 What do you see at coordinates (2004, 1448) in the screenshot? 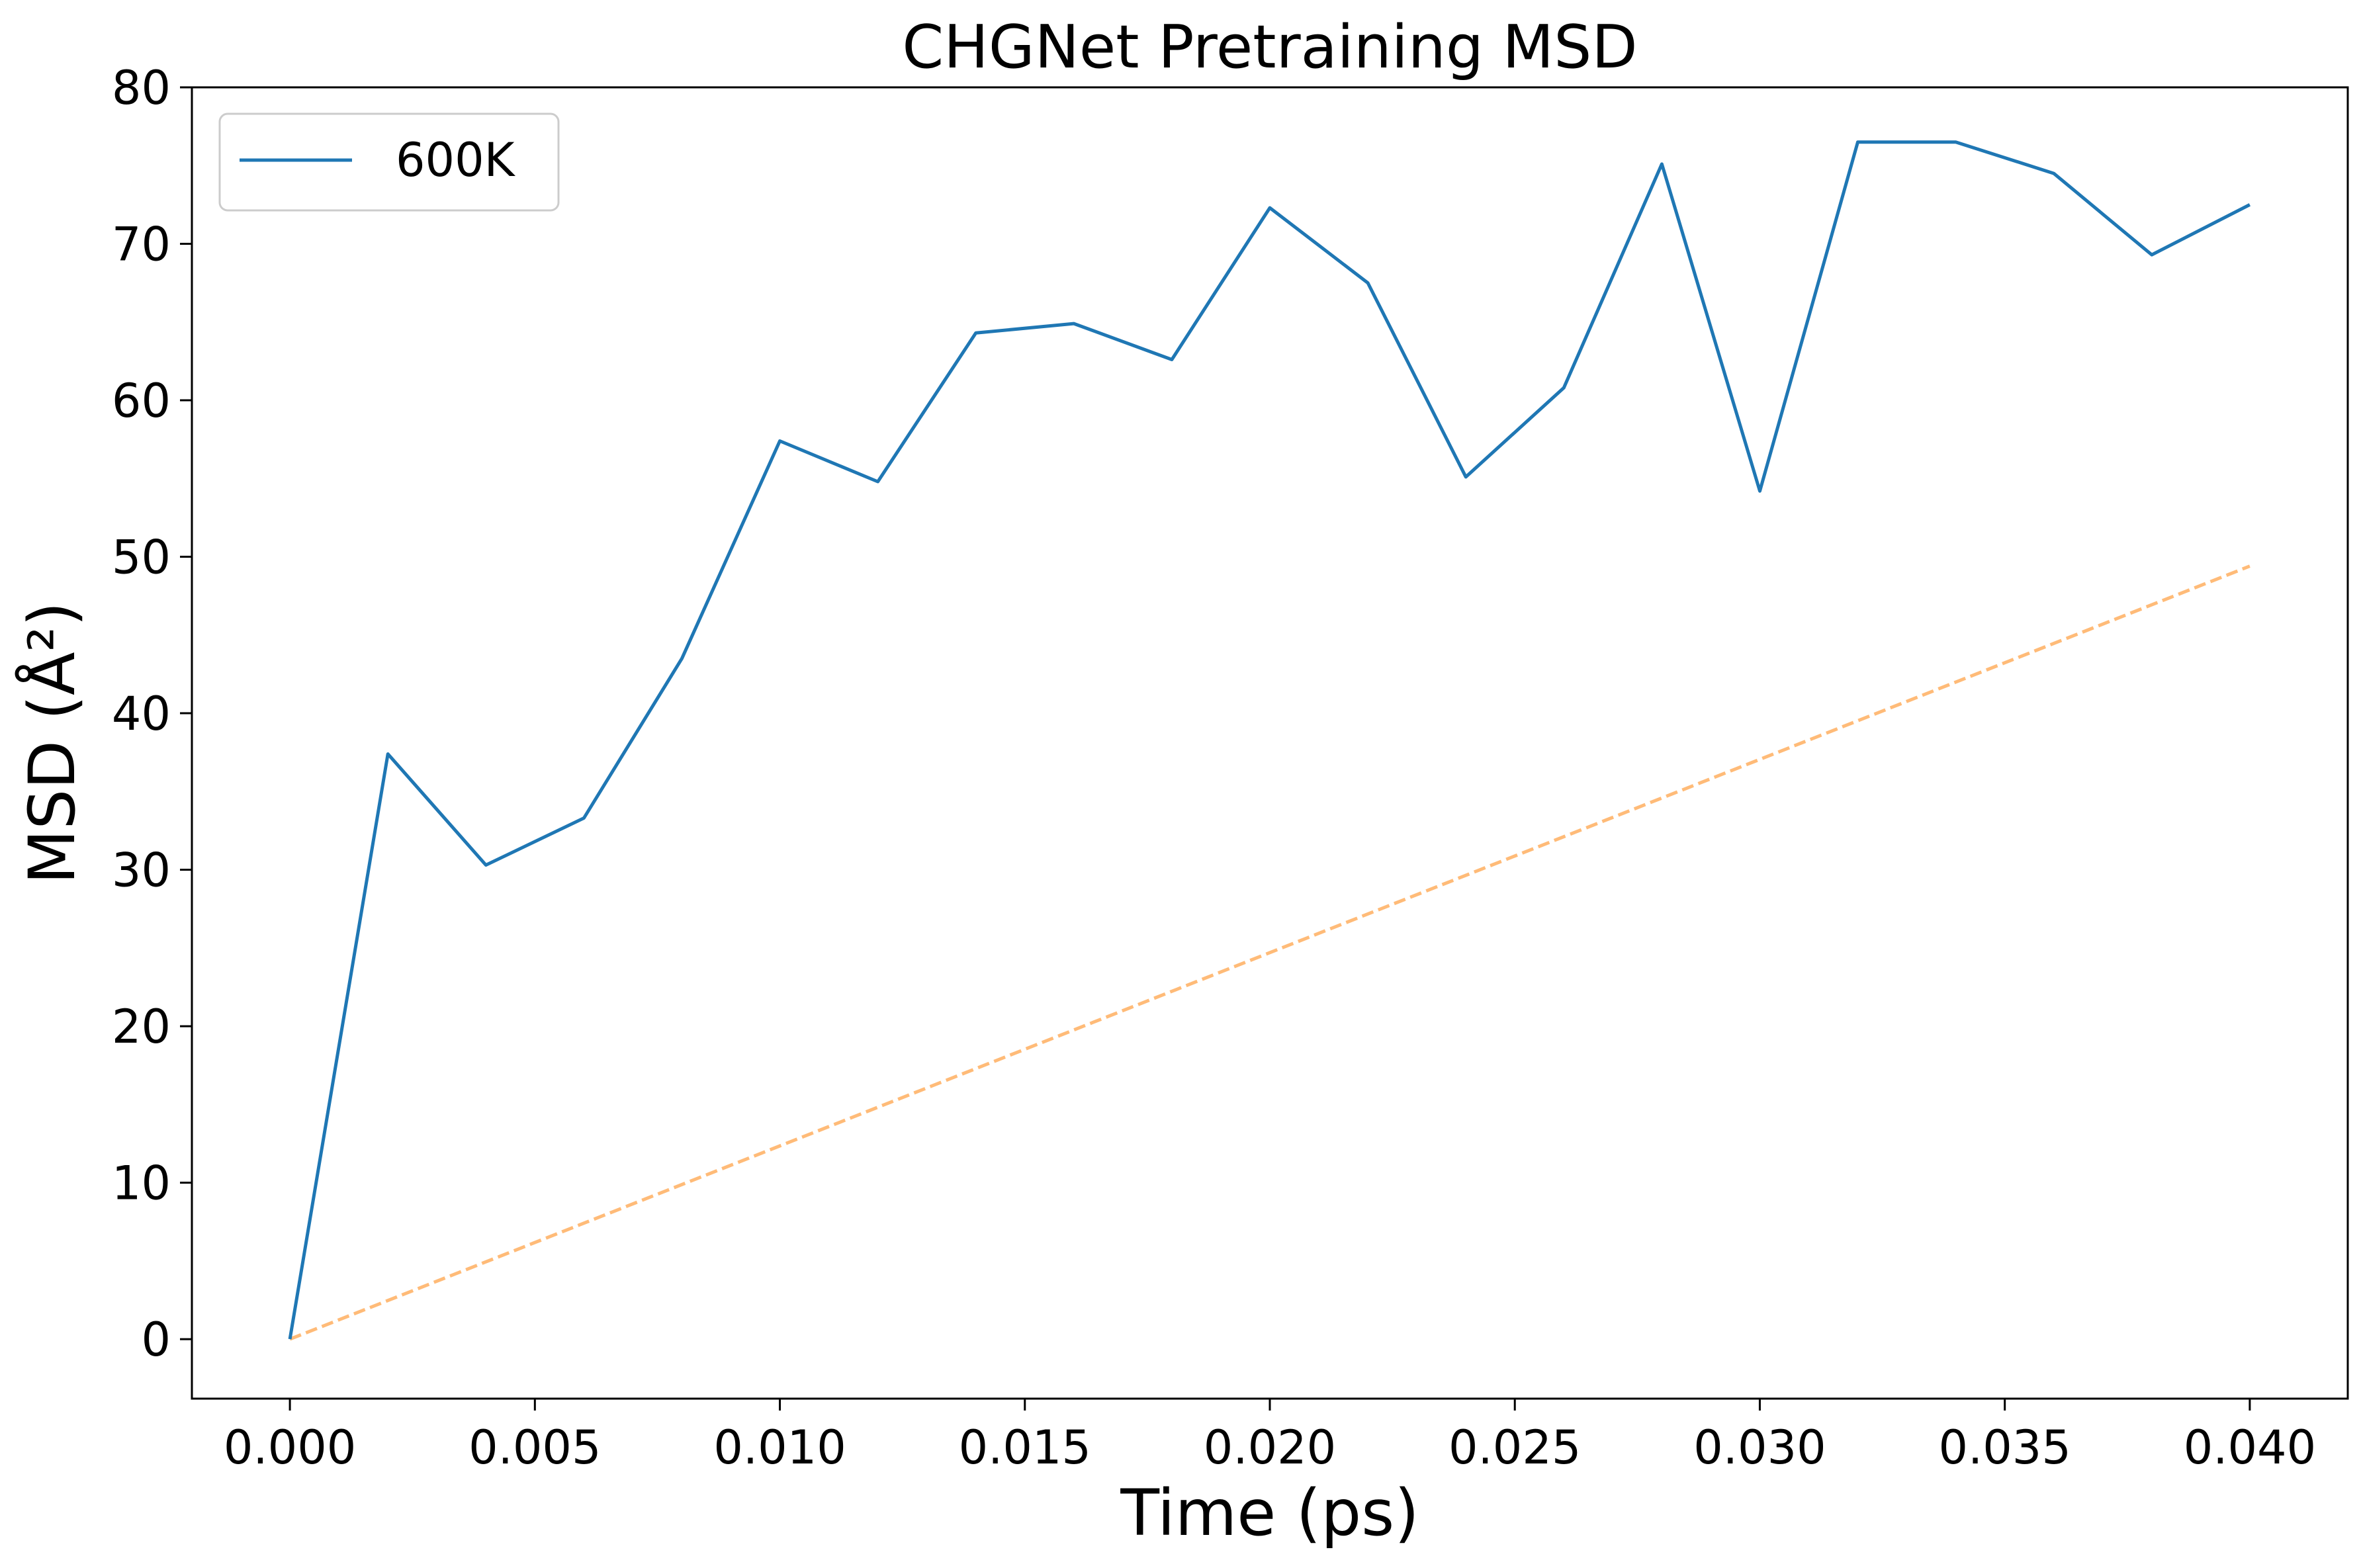
I see `x-tick-label: 0.035` at bounding box center [2004, 1448].